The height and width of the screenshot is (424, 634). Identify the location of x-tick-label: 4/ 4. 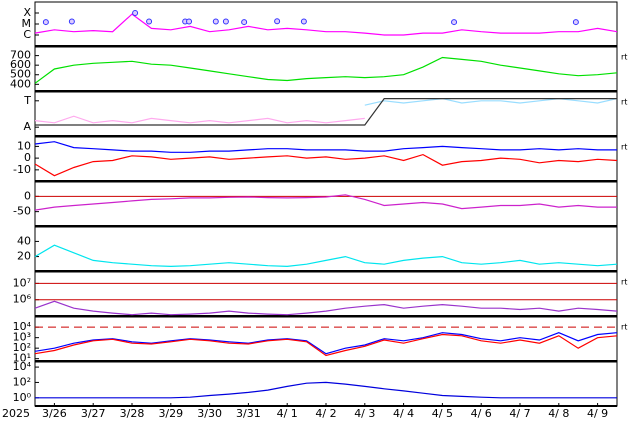
(403, 413).